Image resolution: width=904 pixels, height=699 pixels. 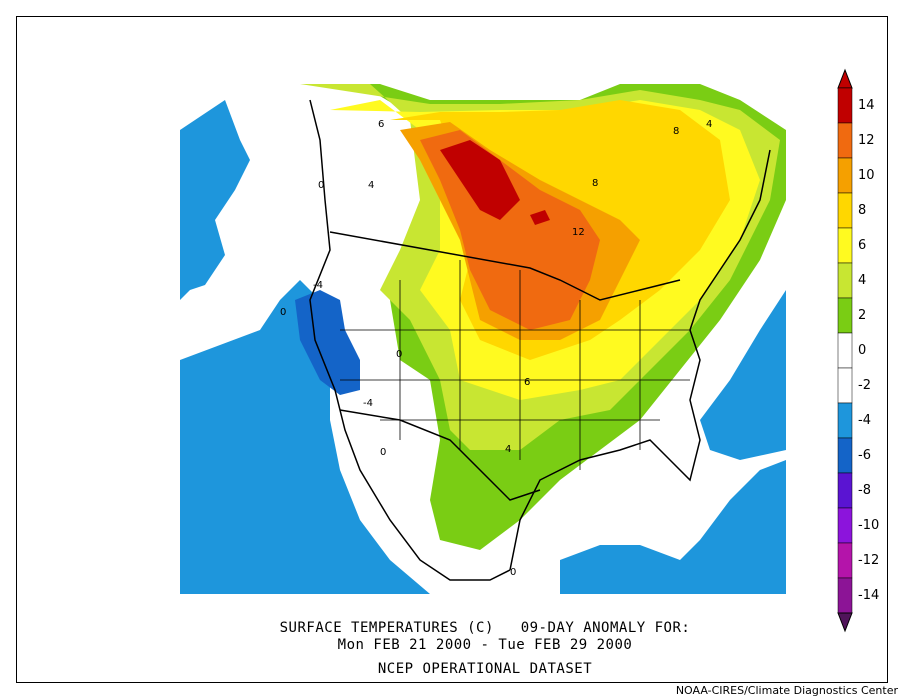 I want to click on colorbar-tick-label: 2, so click(x=862, y=315).